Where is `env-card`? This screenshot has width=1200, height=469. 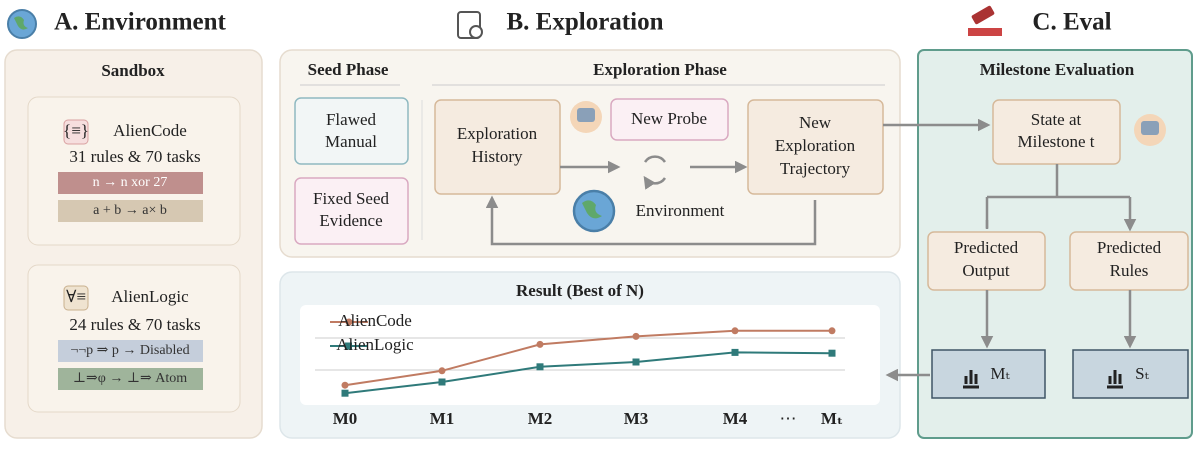
env-card is located at coordinates (134, 171).